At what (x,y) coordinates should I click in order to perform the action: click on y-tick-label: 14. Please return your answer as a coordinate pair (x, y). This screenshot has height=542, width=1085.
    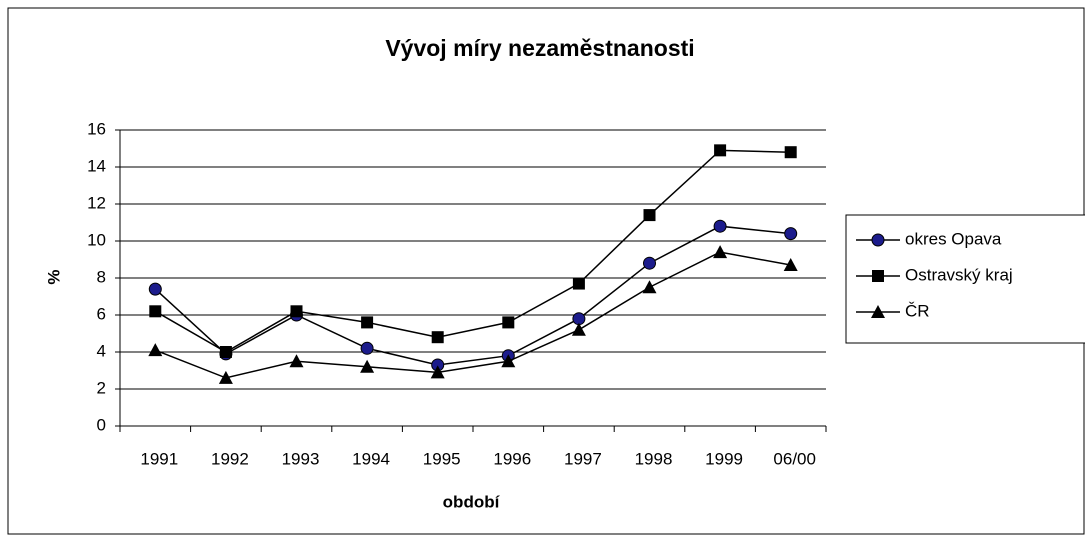
    Looking at the image, I should click on (96, 165).